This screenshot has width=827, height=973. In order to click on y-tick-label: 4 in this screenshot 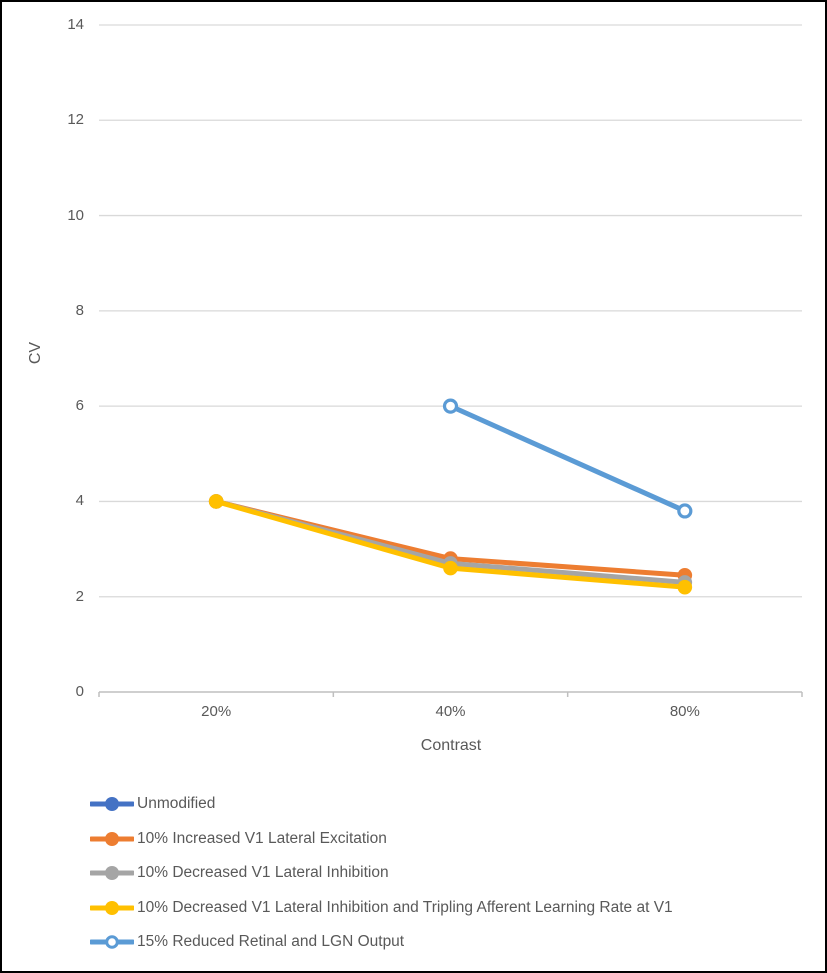, I will do `click(79, 501)`.